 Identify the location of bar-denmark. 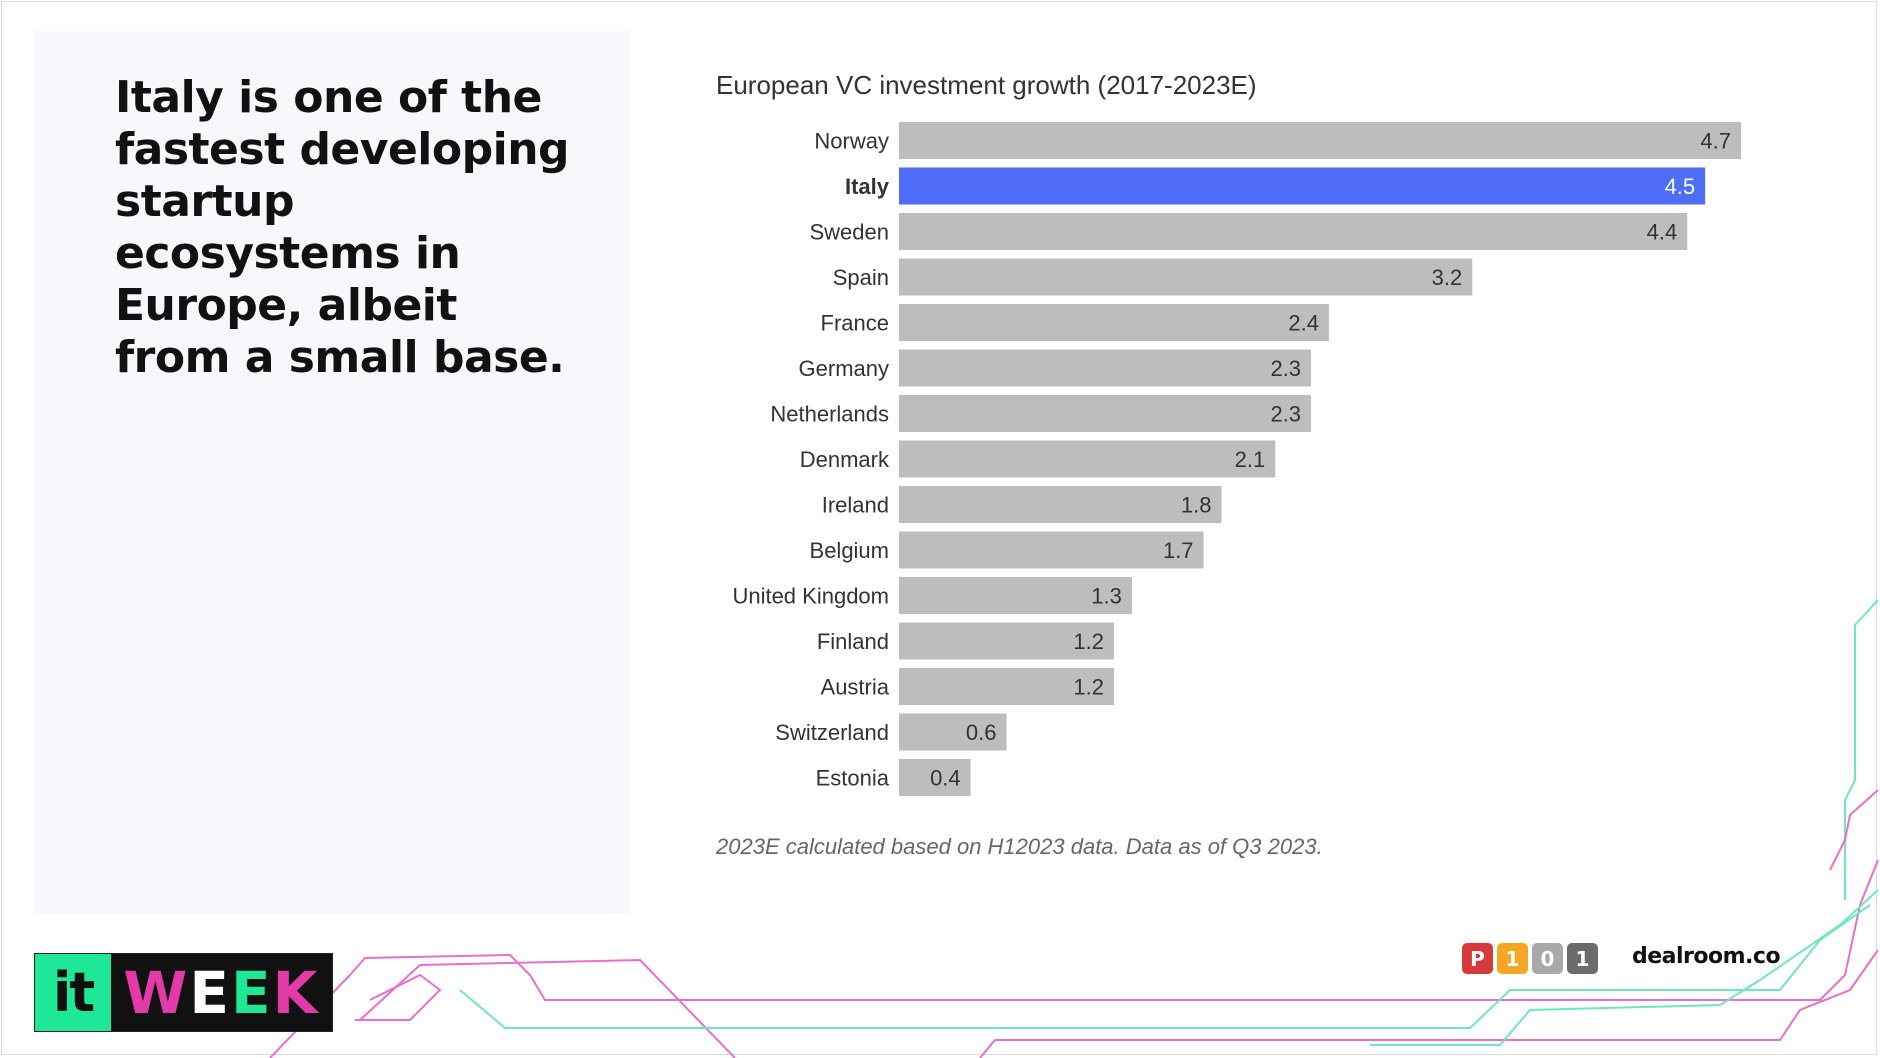
(1087, 459).